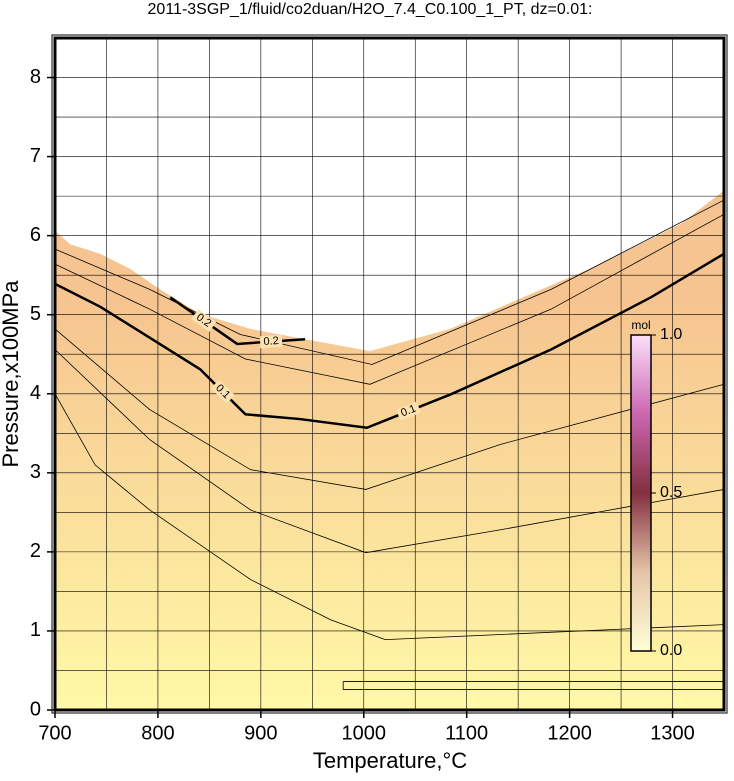 This screenshot has height=781, width=734. I want to click on x-tick-label: 1000, so click(364, 733).